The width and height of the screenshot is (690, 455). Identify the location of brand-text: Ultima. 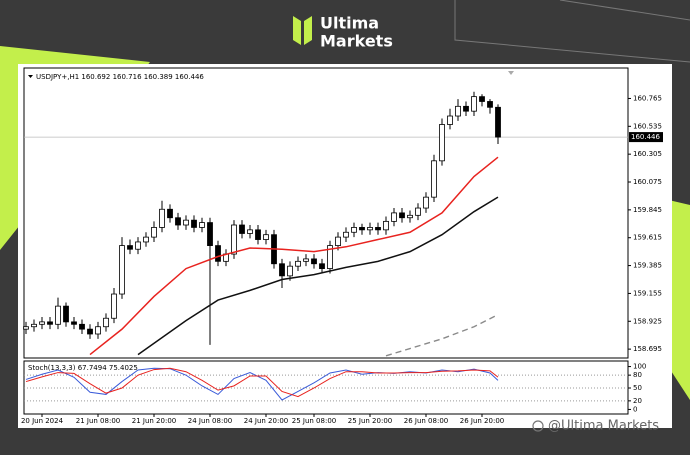
(349, 23).